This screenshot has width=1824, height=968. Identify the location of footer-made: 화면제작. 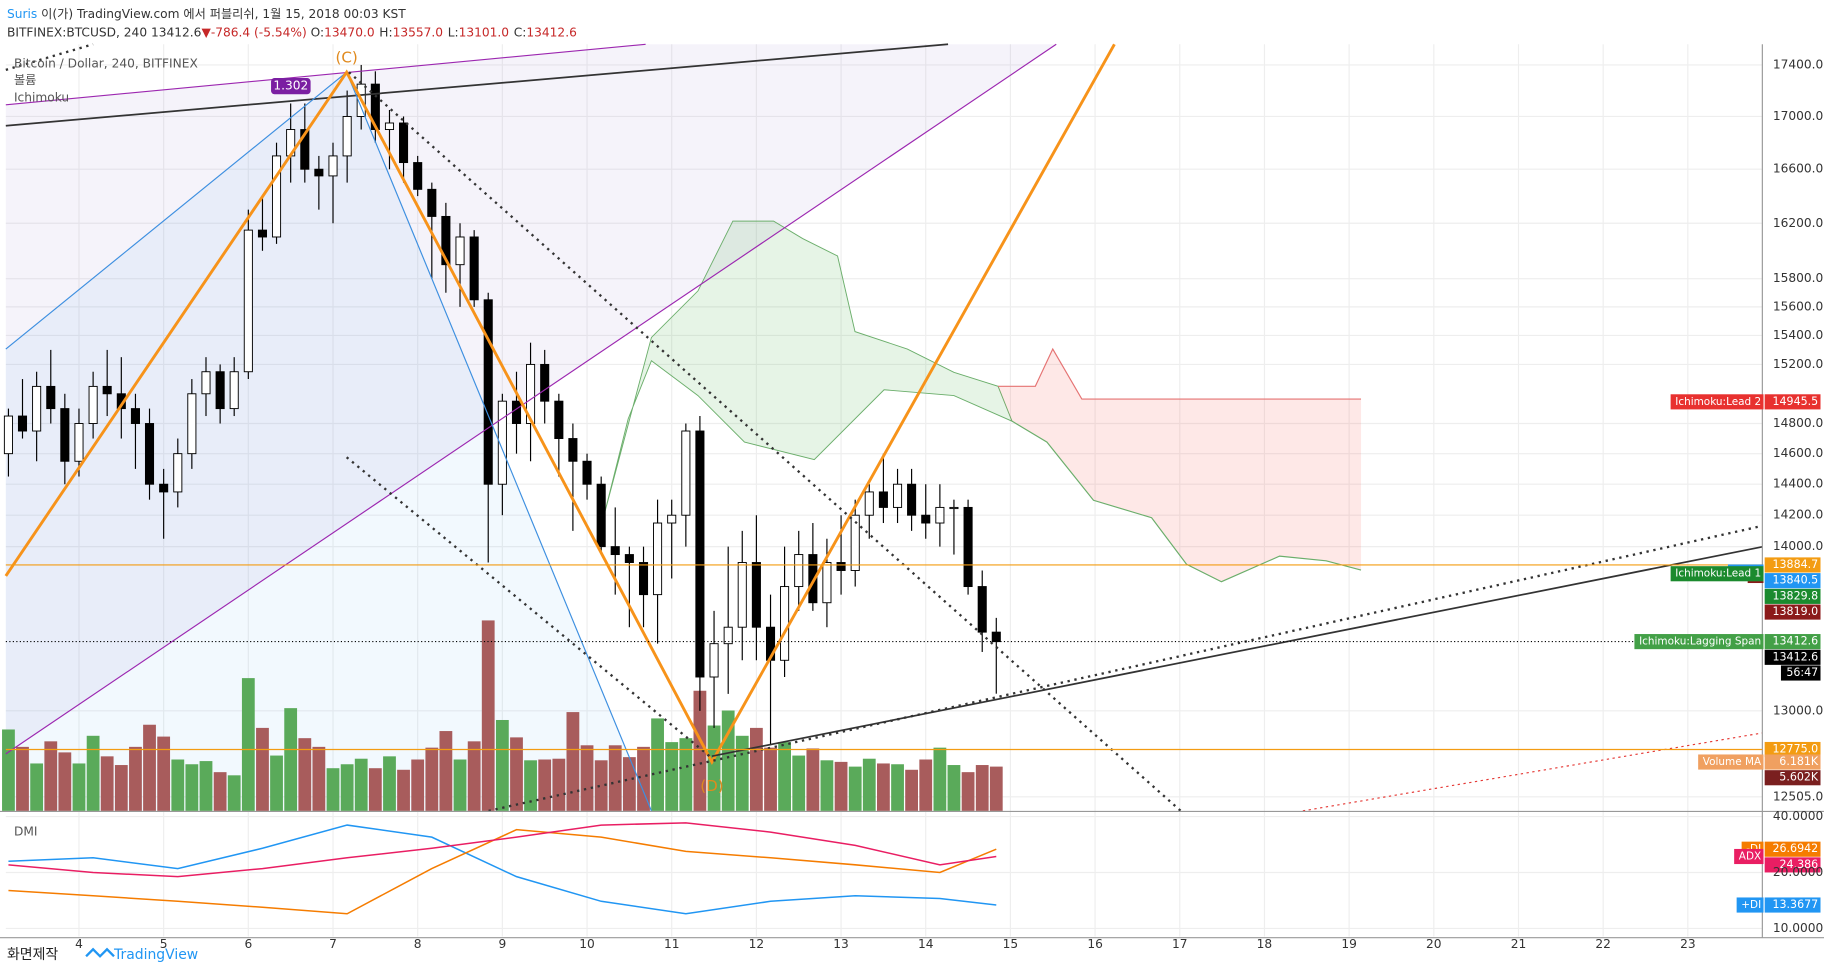
(32, 955).